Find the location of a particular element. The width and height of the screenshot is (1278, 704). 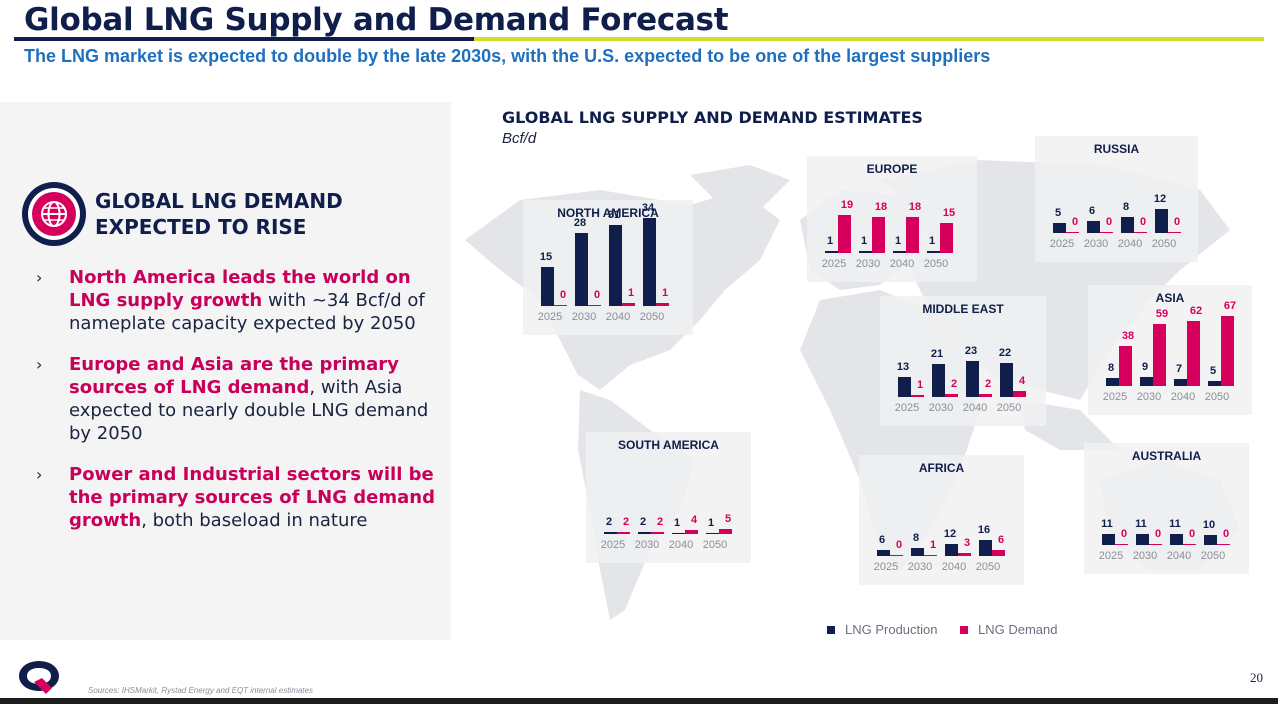

production-value-label: 34 is located at coordinates (648, 207).